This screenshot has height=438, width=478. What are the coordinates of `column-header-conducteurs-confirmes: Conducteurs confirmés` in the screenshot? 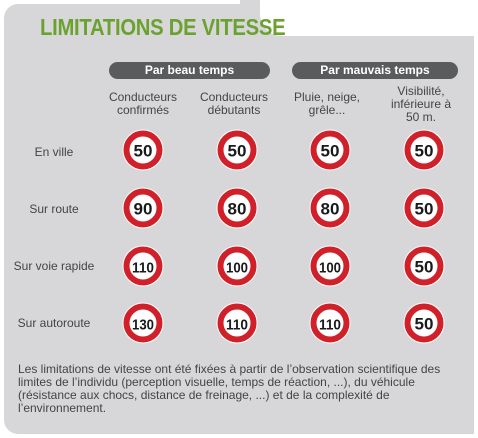 It's located at (143, 103).